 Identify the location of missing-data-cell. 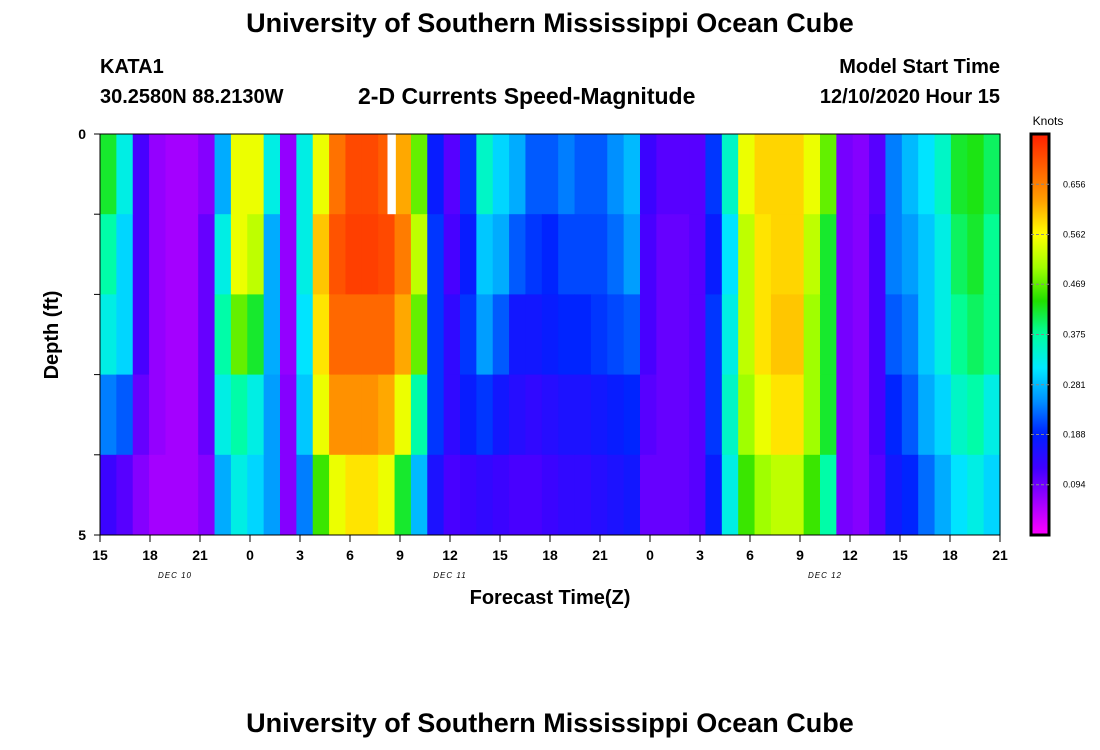
(391, 174).